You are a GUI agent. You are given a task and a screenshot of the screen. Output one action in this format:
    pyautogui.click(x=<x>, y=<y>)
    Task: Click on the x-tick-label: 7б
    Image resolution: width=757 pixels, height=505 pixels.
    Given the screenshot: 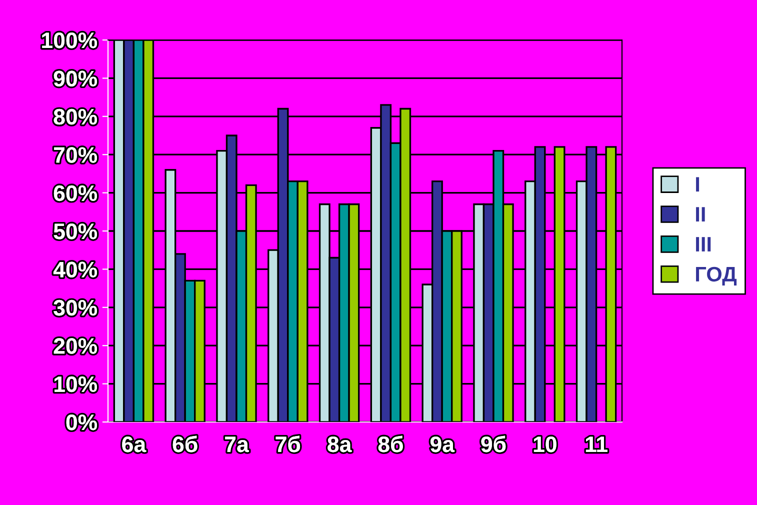 What is the action you would take?
    pyautogui.click(x=288, y=444)
    